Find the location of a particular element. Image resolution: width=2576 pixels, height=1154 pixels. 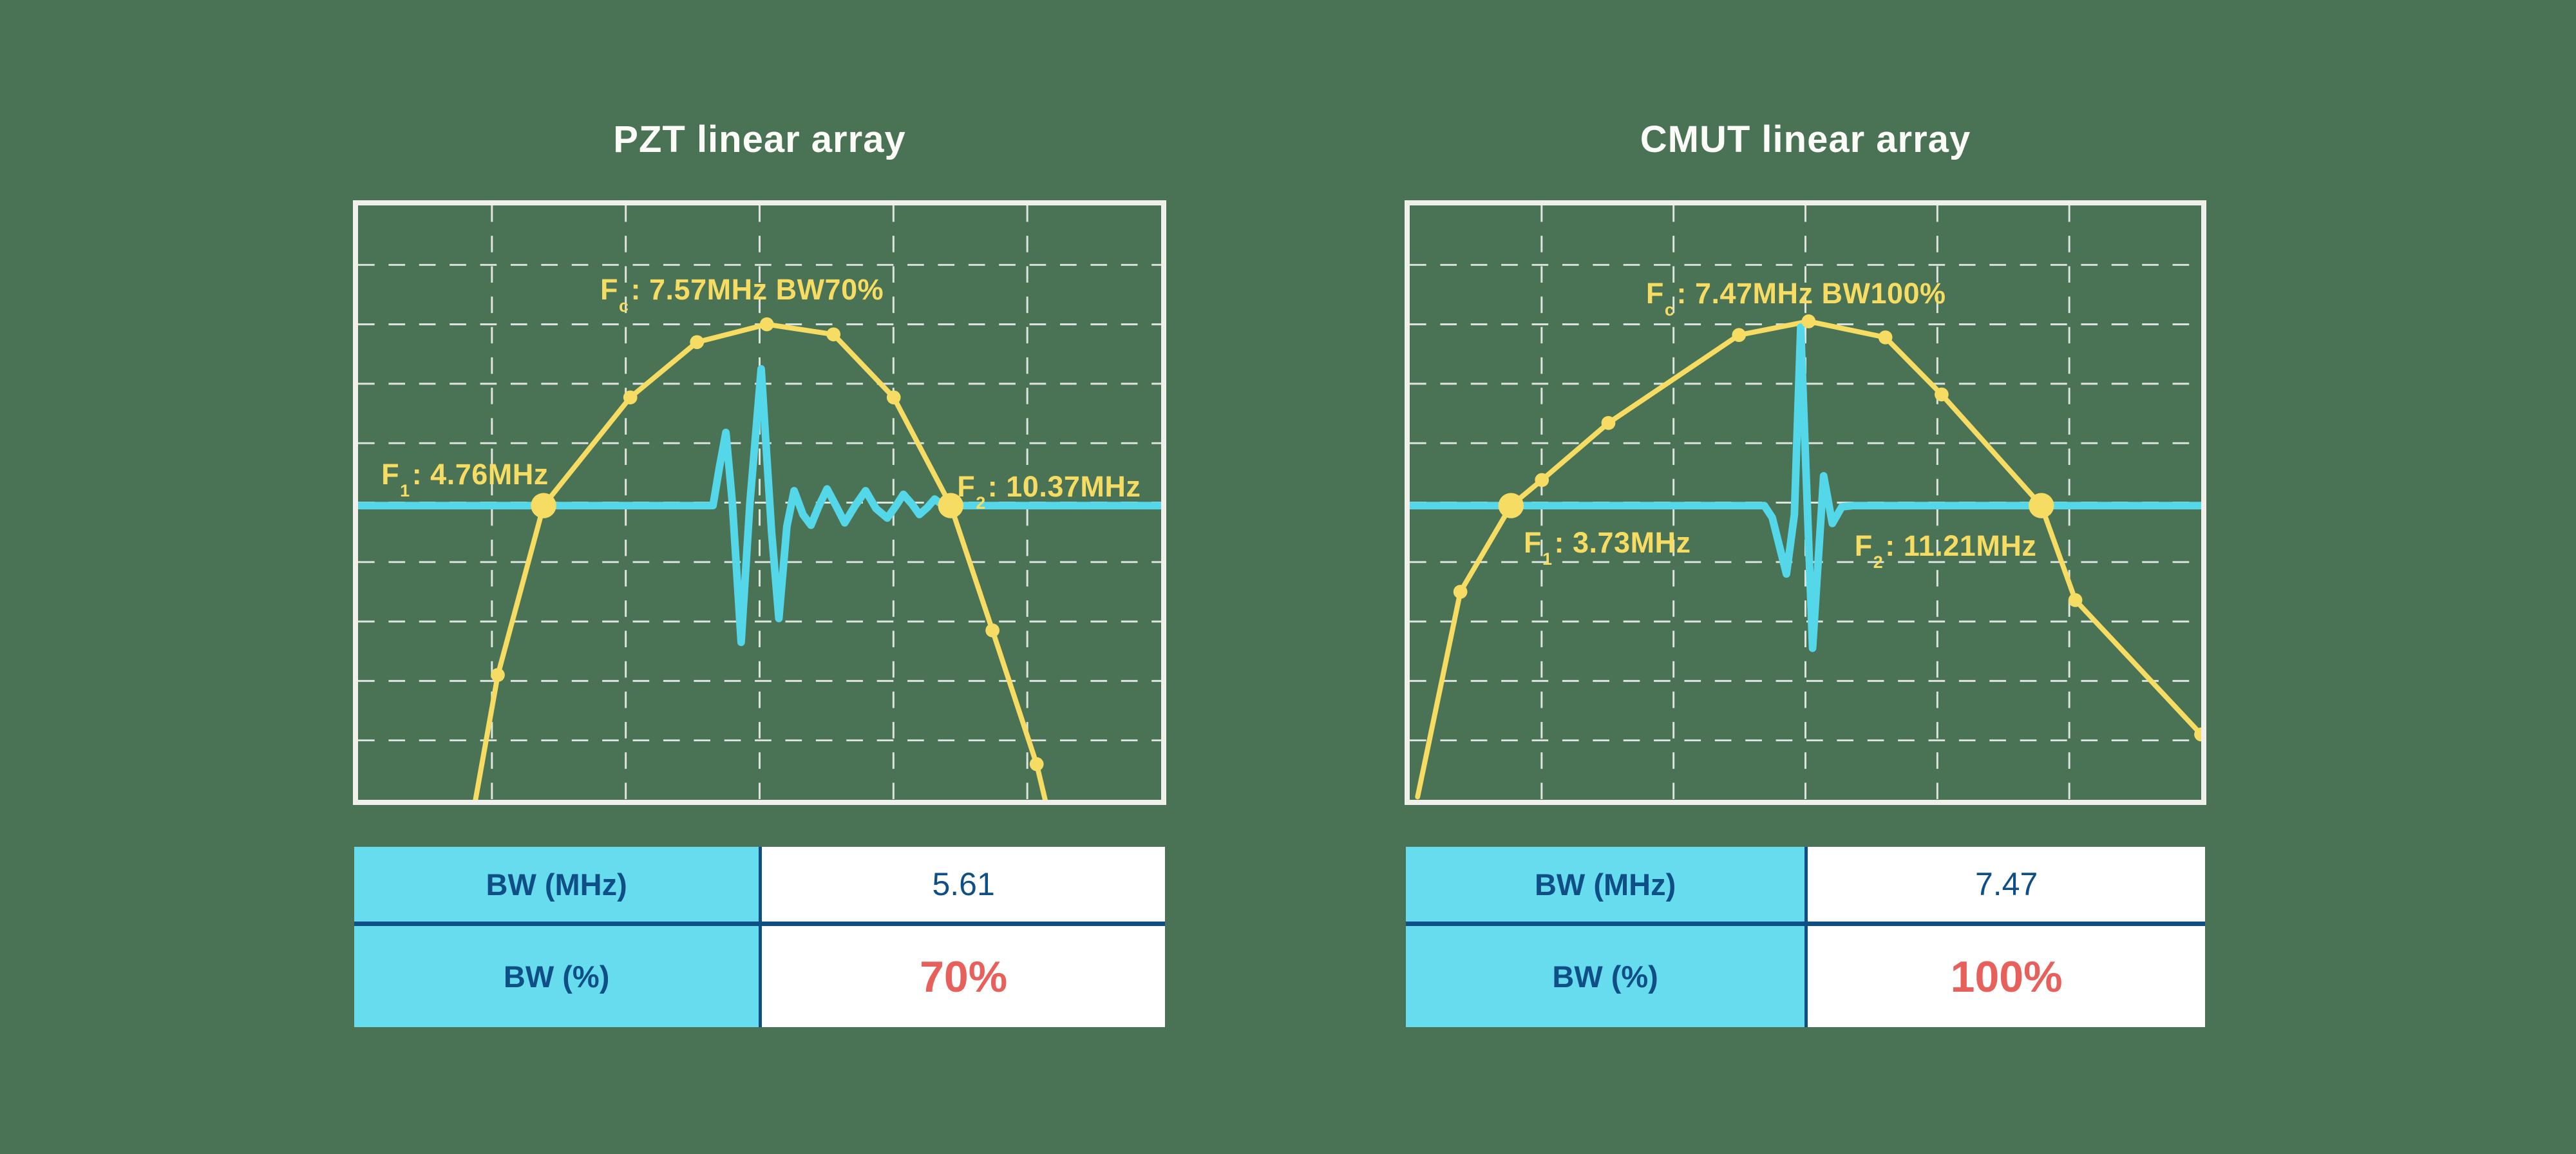

cmut-bandwidth-table: BW (MHz) 7.47 BW (%) 100% is located at coordinates (1805, 937).